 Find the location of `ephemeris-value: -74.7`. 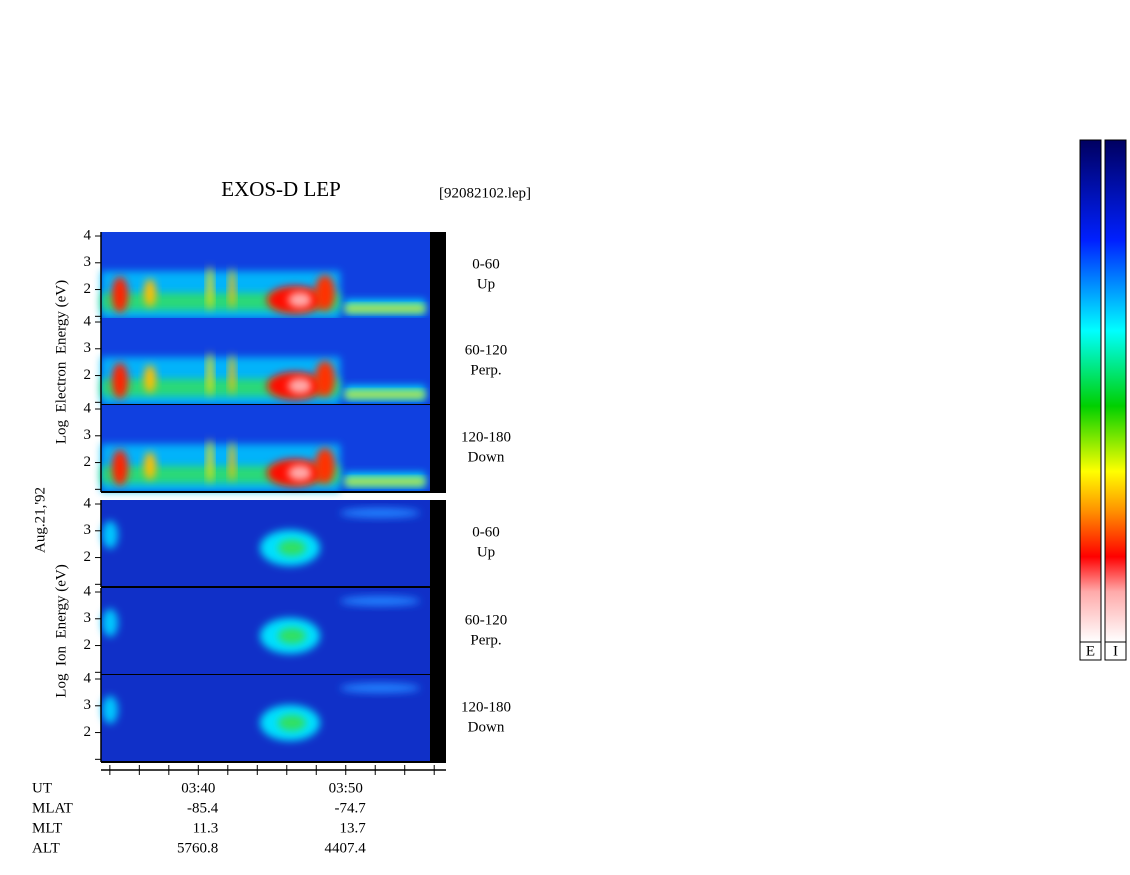

ephemeris-value: -74.7 is located at coordinates (350, 808).